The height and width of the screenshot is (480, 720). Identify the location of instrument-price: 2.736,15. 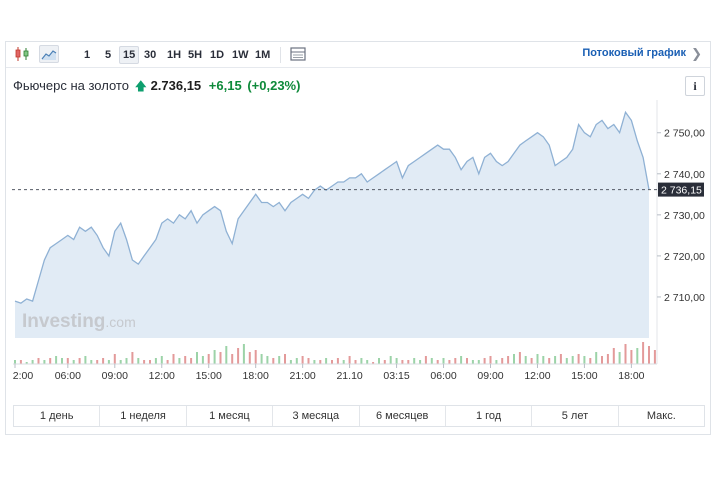
(176, 85).